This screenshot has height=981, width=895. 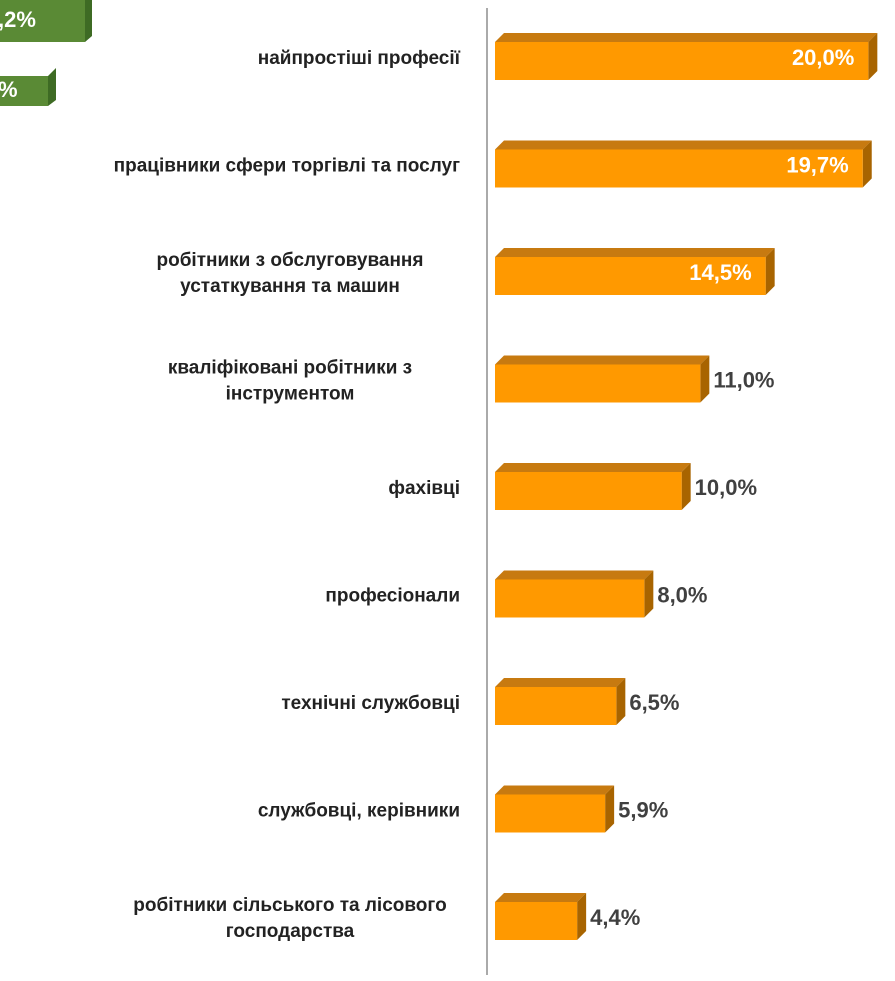 What do you see at coordinates (9, 89) in the screenshot?
I see `annotation: %` at bounding box center [9, 89].